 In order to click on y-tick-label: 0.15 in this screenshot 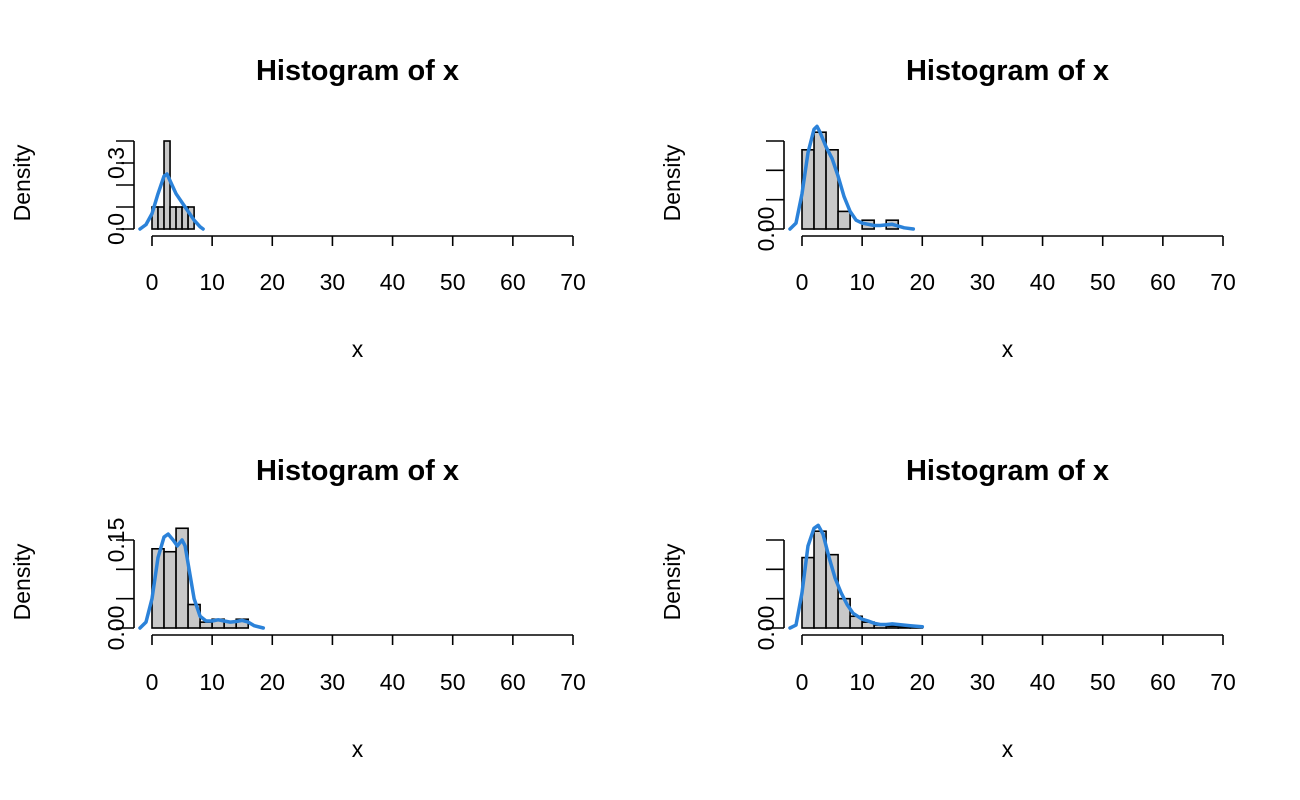, I will do `click(116, 540)`.